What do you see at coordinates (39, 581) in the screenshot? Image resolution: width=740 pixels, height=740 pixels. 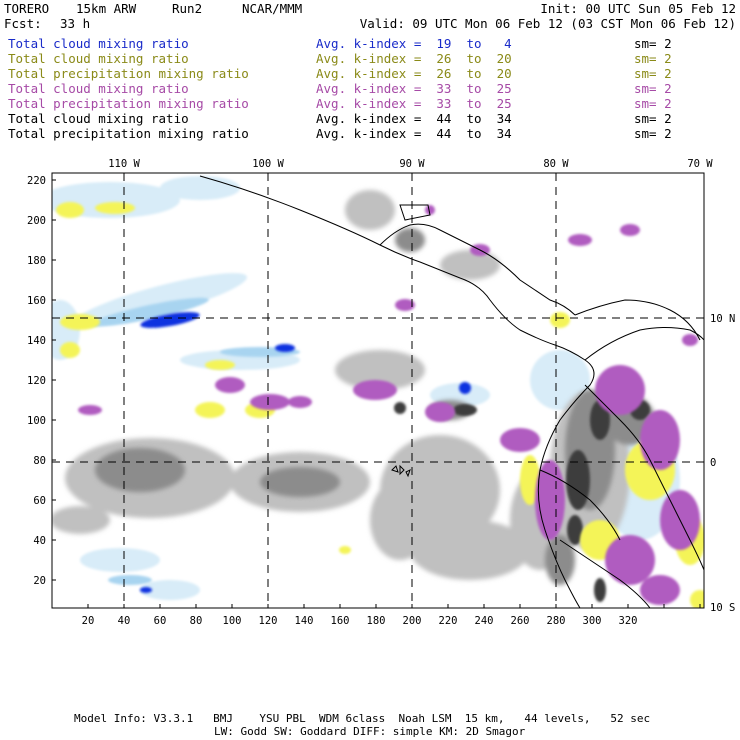 I see `y-tick-label: 20` at bounding box center [39, 581].